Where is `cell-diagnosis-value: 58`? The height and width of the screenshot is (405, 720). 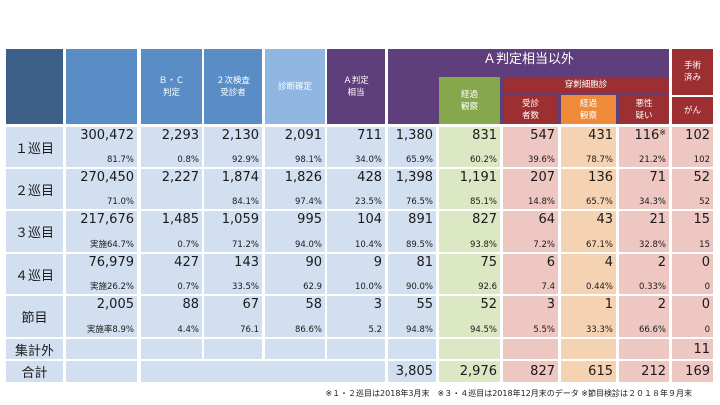
cell-diagnosis-value: 58 is located at coordinates (295, 306).